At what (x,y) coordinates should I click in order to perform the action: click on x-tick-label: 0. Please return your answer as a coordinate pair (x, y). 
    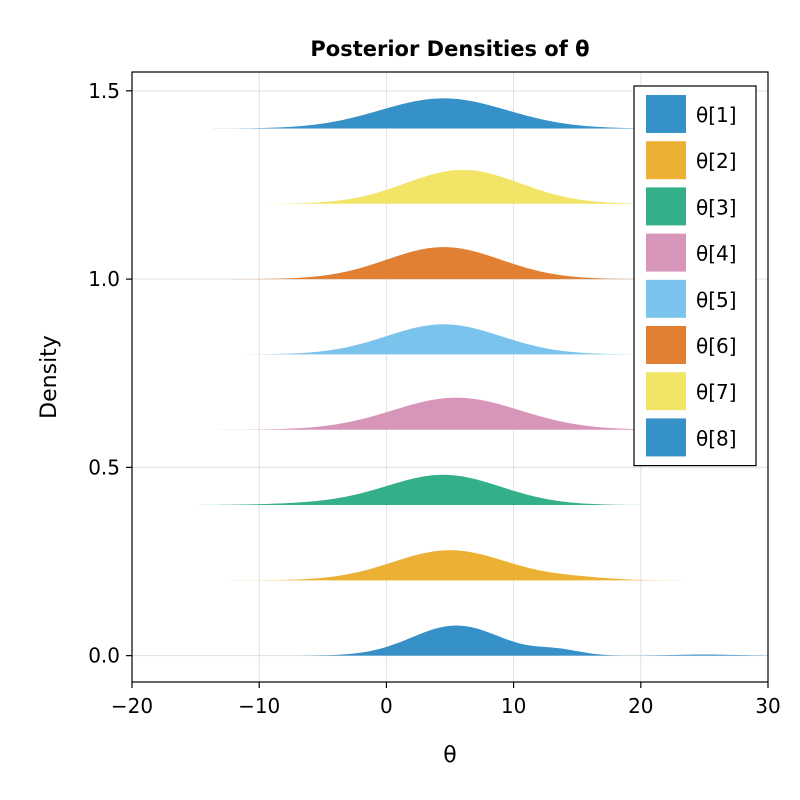
    Looking at the image, I should click on (386, 706).